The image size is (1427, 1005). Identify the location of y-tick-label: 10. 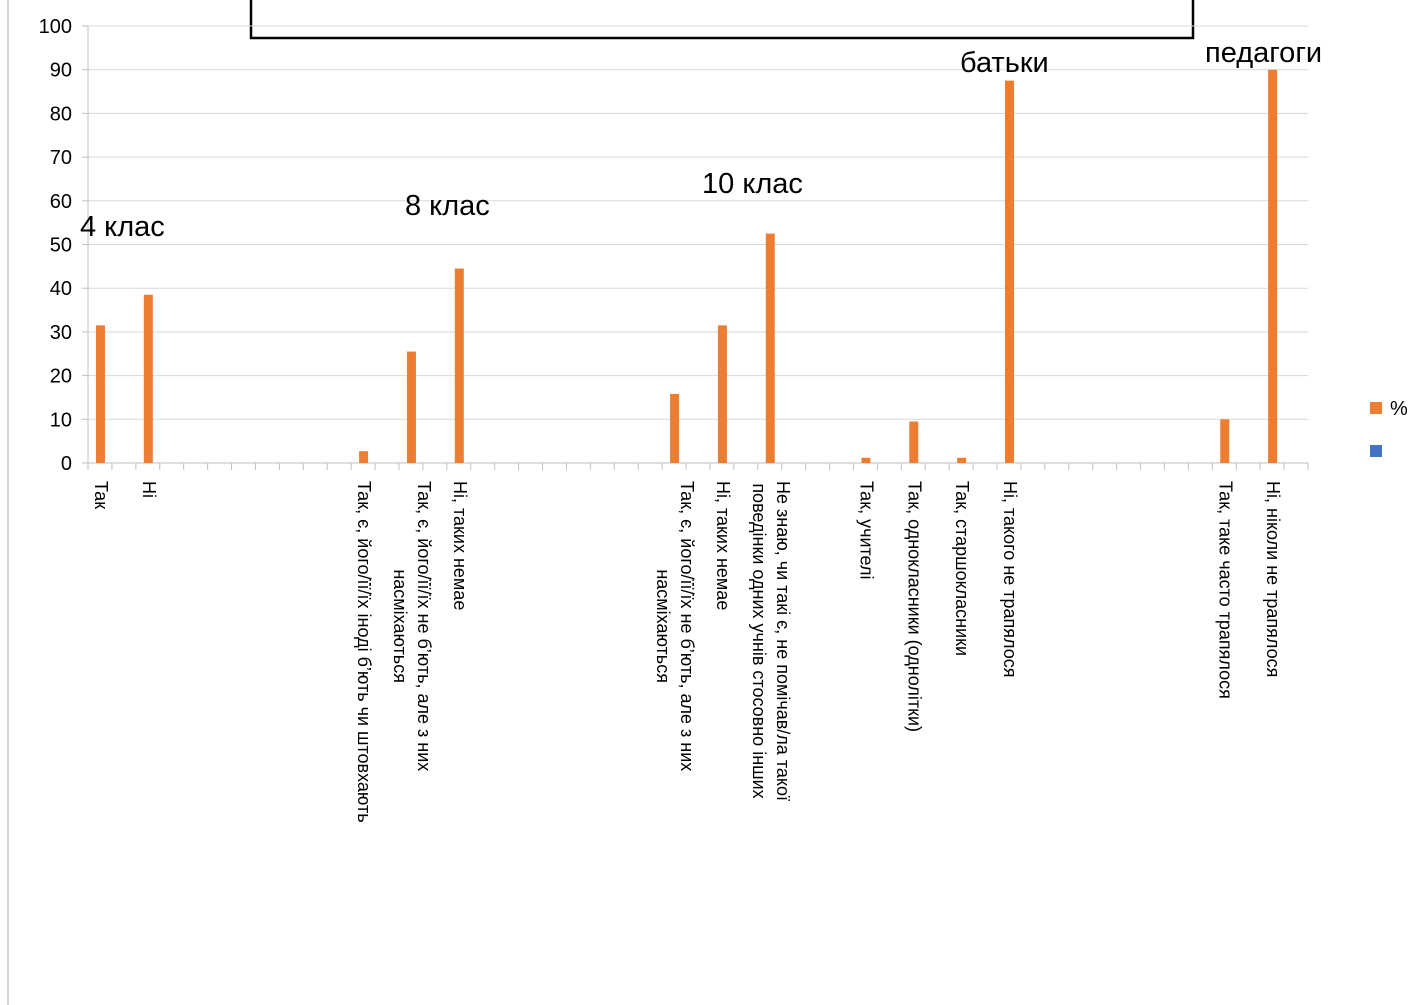
(61, 420).